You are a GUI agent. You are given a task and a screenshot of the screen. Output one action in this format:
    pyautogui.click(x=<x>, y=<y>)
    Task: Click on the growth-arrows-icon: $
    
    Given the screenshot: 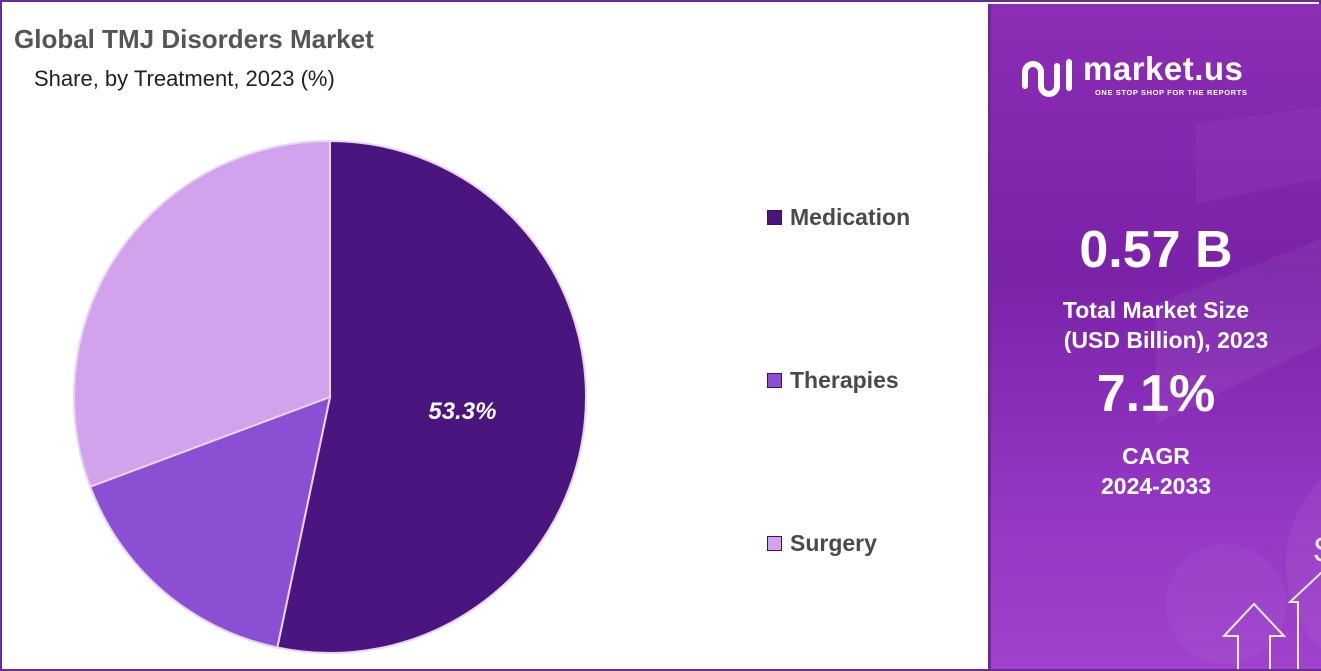 What is the action you would take?
    pyautogui.click(x=1271, y=599)
    